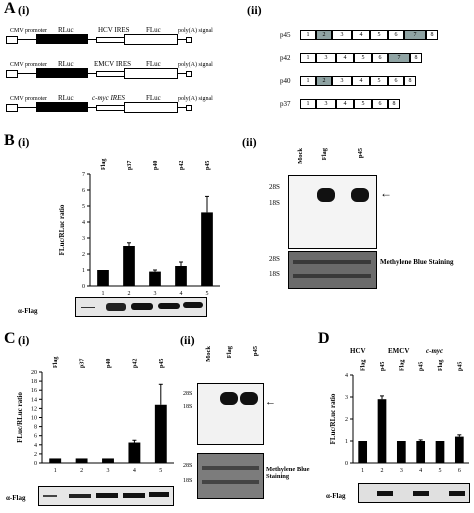  What do you see at coordinates (285, 35) in the screenshot?
I see `isoform-name: p45` at bounding box center [285, 35].